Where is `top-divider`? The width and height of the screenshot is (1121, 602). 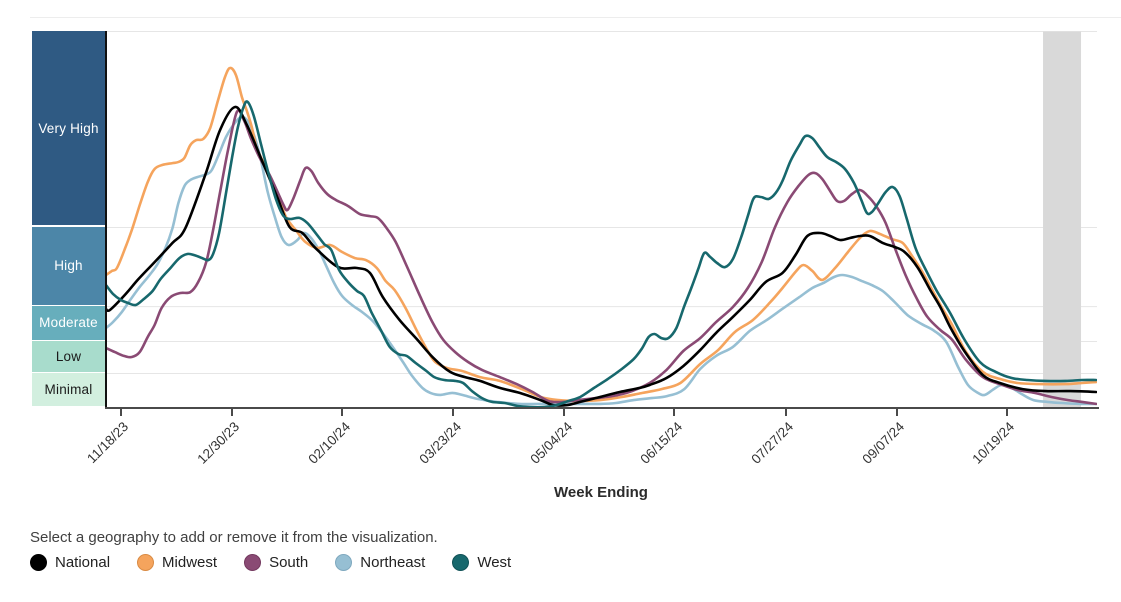 top-divider is located at coordinates (575, 17).